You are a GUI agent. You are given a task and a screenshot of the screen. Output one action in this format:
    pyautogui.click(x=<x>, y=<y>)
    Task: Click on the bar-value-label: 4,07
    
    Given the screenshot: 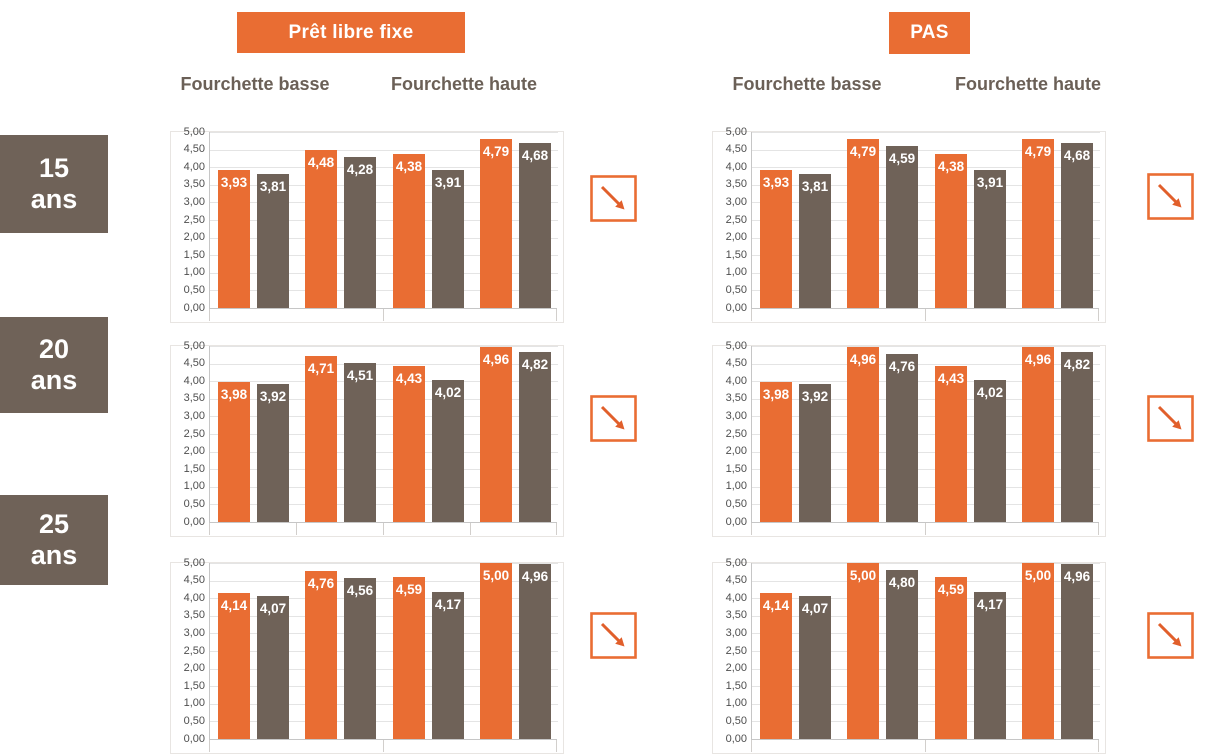 What is the action you would take?
    pyautogui.click(x=273, y=608)
    